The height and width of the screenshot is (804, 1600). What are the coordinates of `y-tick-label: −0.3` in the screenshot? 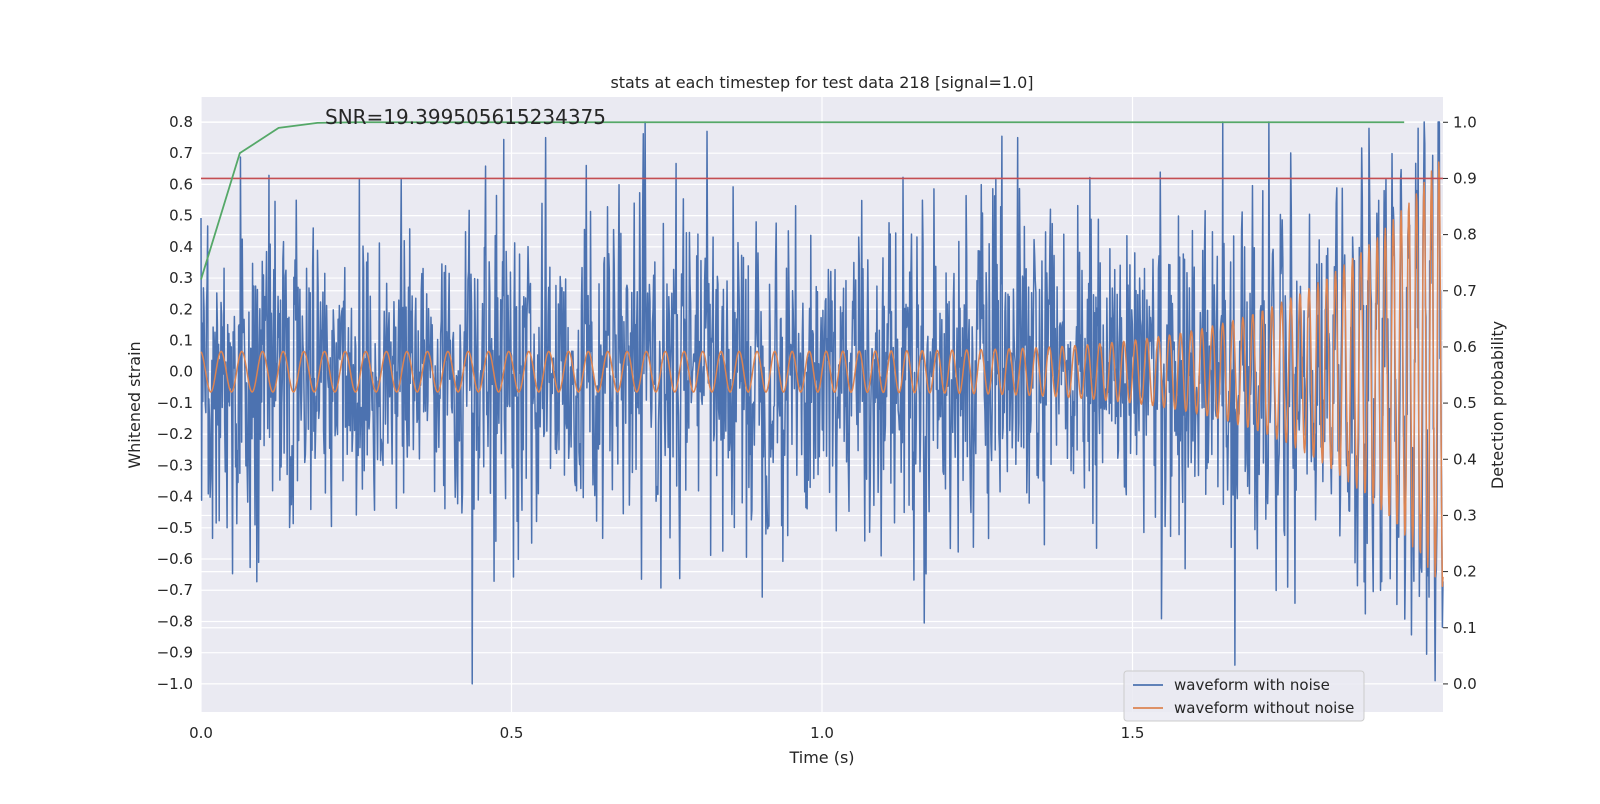 It's located at (175, 465).